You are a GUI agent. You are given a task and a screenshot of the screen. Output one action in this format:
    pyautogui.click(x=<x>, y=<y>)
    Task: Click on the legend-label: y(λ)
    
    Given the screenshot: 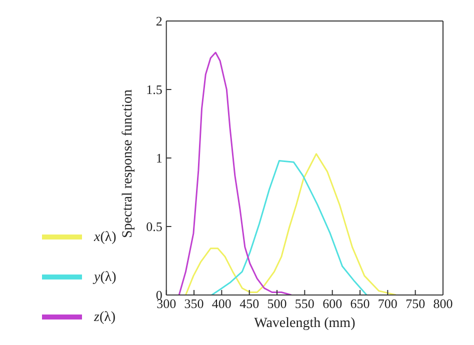 What is the action you would take?
    pyautogui.click(x=105, y=277)
    